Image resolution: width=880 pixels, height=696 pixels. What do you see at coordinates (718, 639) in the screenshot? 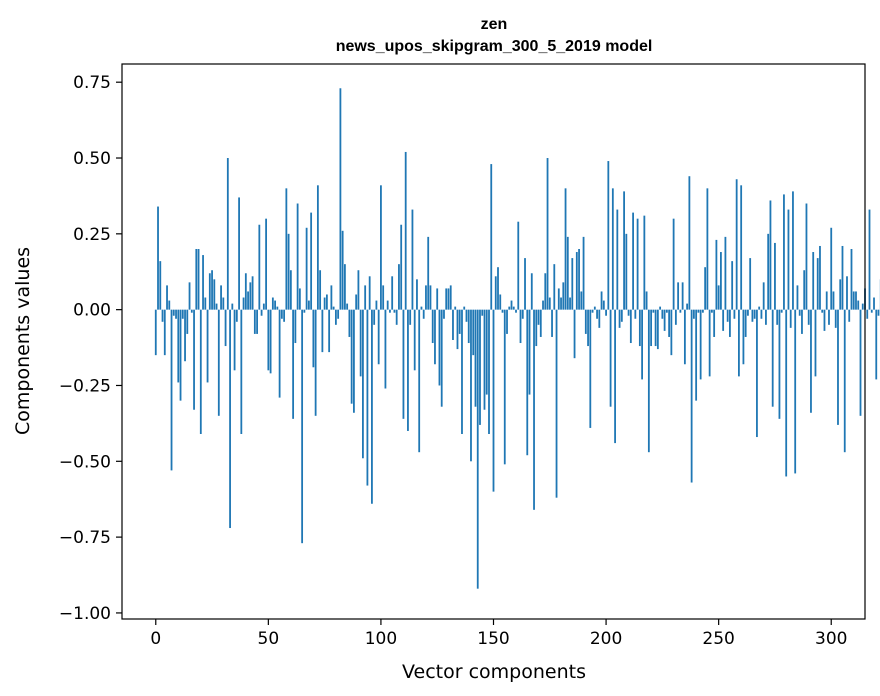
I see `x-tick-label: 250` at bounding box center [718, 639].